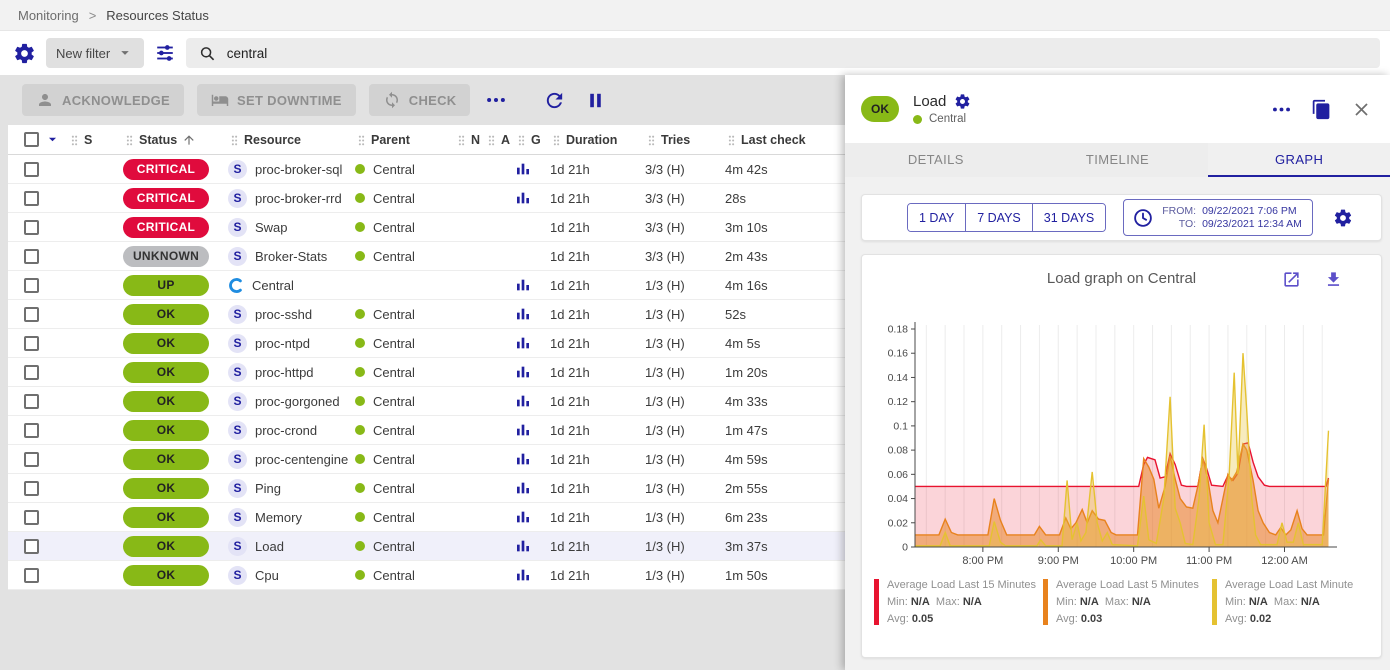 This screenshot has height=670, width=1390. I want to click on export-graph-button, so click(1333, 279).